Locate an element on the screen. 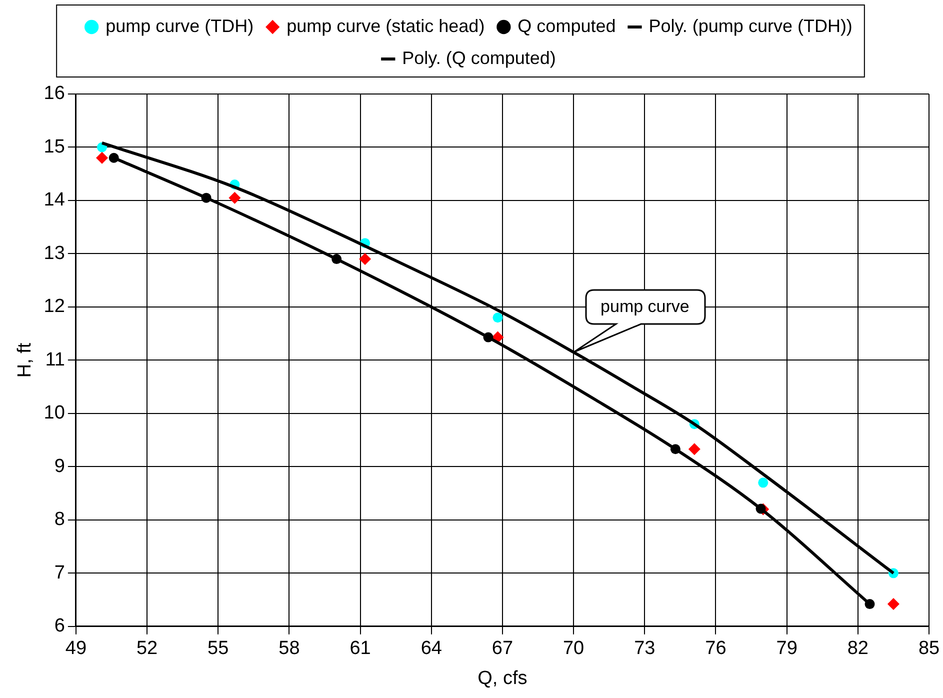  y-tick-label: 10 is located at coordinates (54, 413).